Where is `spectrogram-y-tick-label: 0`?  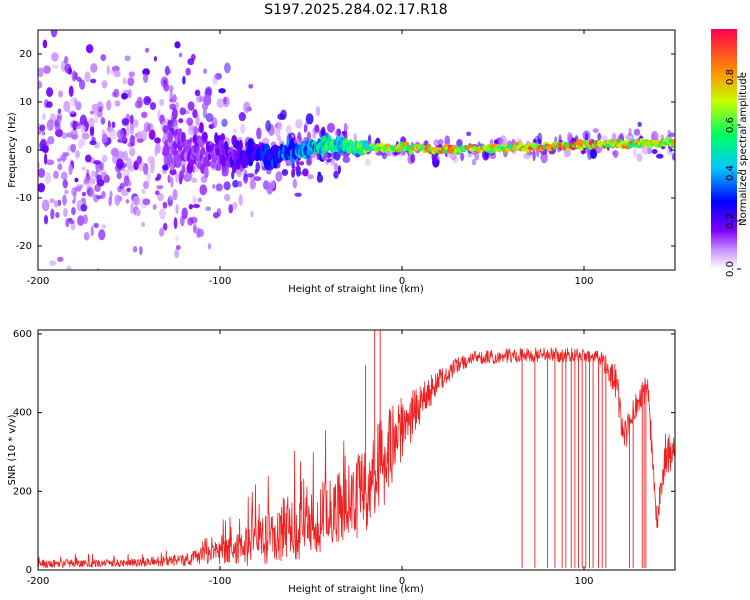
spectrogram-y-tick-label: 0 is located at coordinates (29, 150).